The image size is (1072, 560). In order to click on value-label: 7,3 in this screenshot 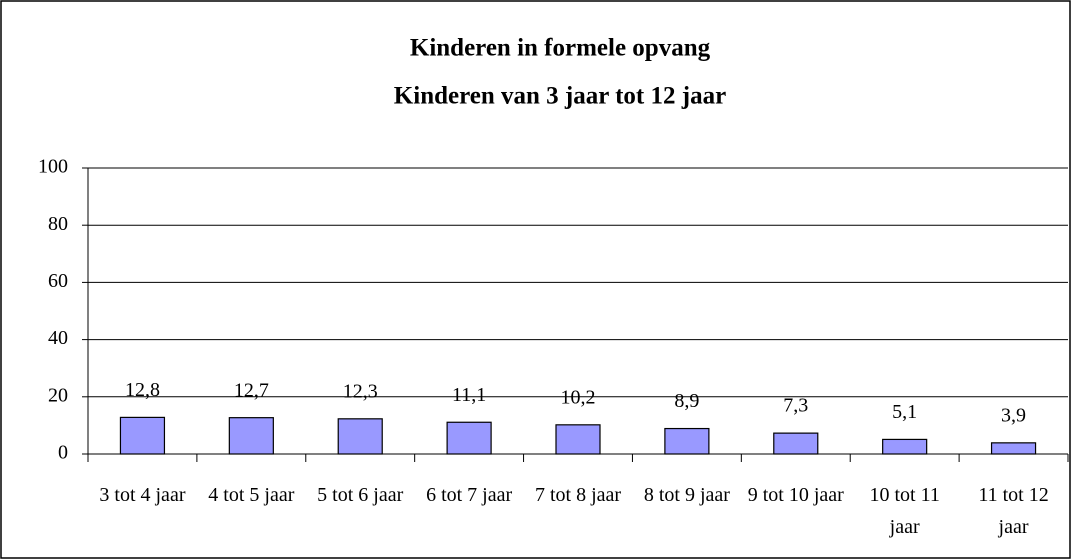, I will do `click(795, 406)`.